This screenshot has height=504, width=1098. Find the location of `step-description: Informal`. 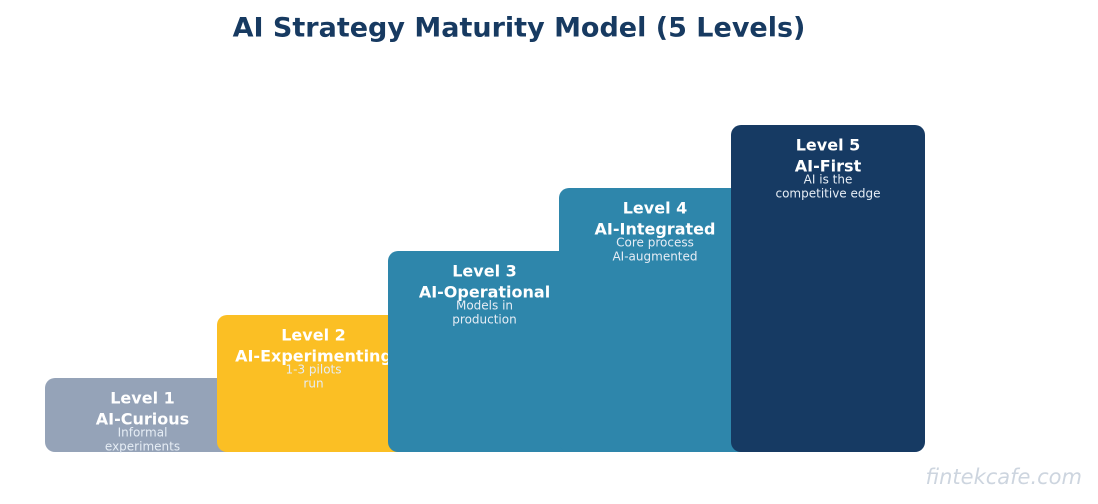

step-description: Informal is located at coordinates (143, 433).